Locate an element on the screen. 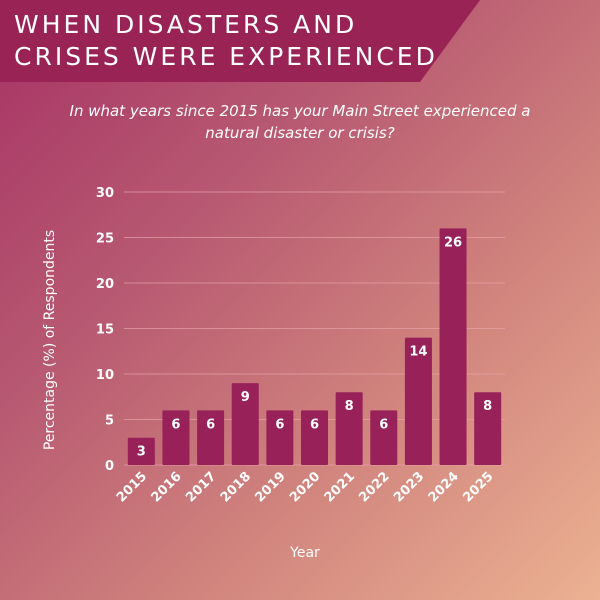  data-label: 14 is located at coordinates (418, 352).